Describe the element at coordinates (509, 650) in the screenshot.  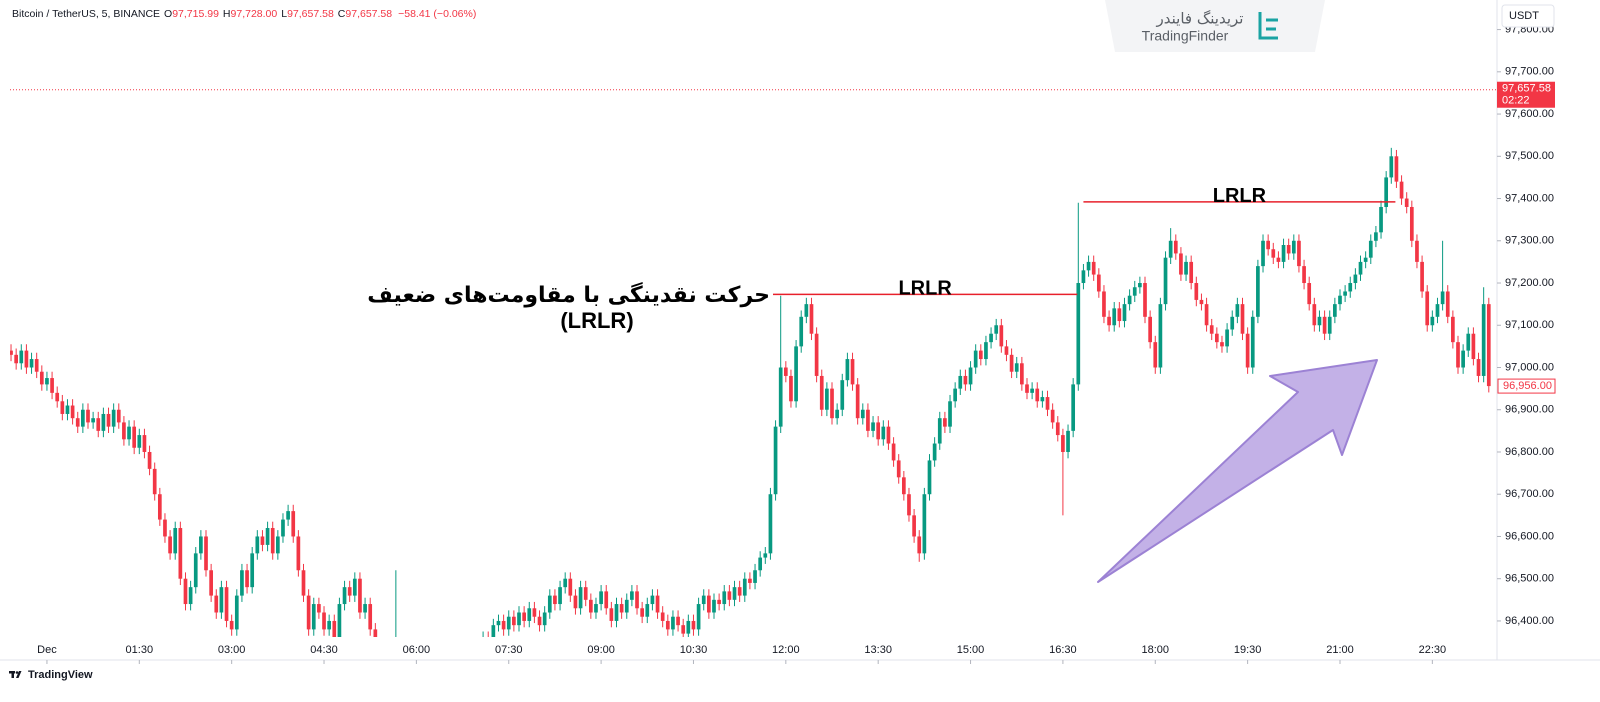
I see `x-tick-label: 07:30` at that location.